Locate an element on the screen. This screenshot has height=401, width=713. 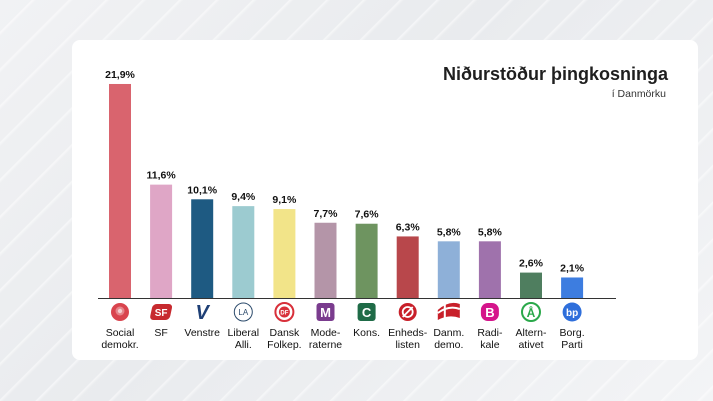
tick-label: SF is located at coordinates (160, 333).